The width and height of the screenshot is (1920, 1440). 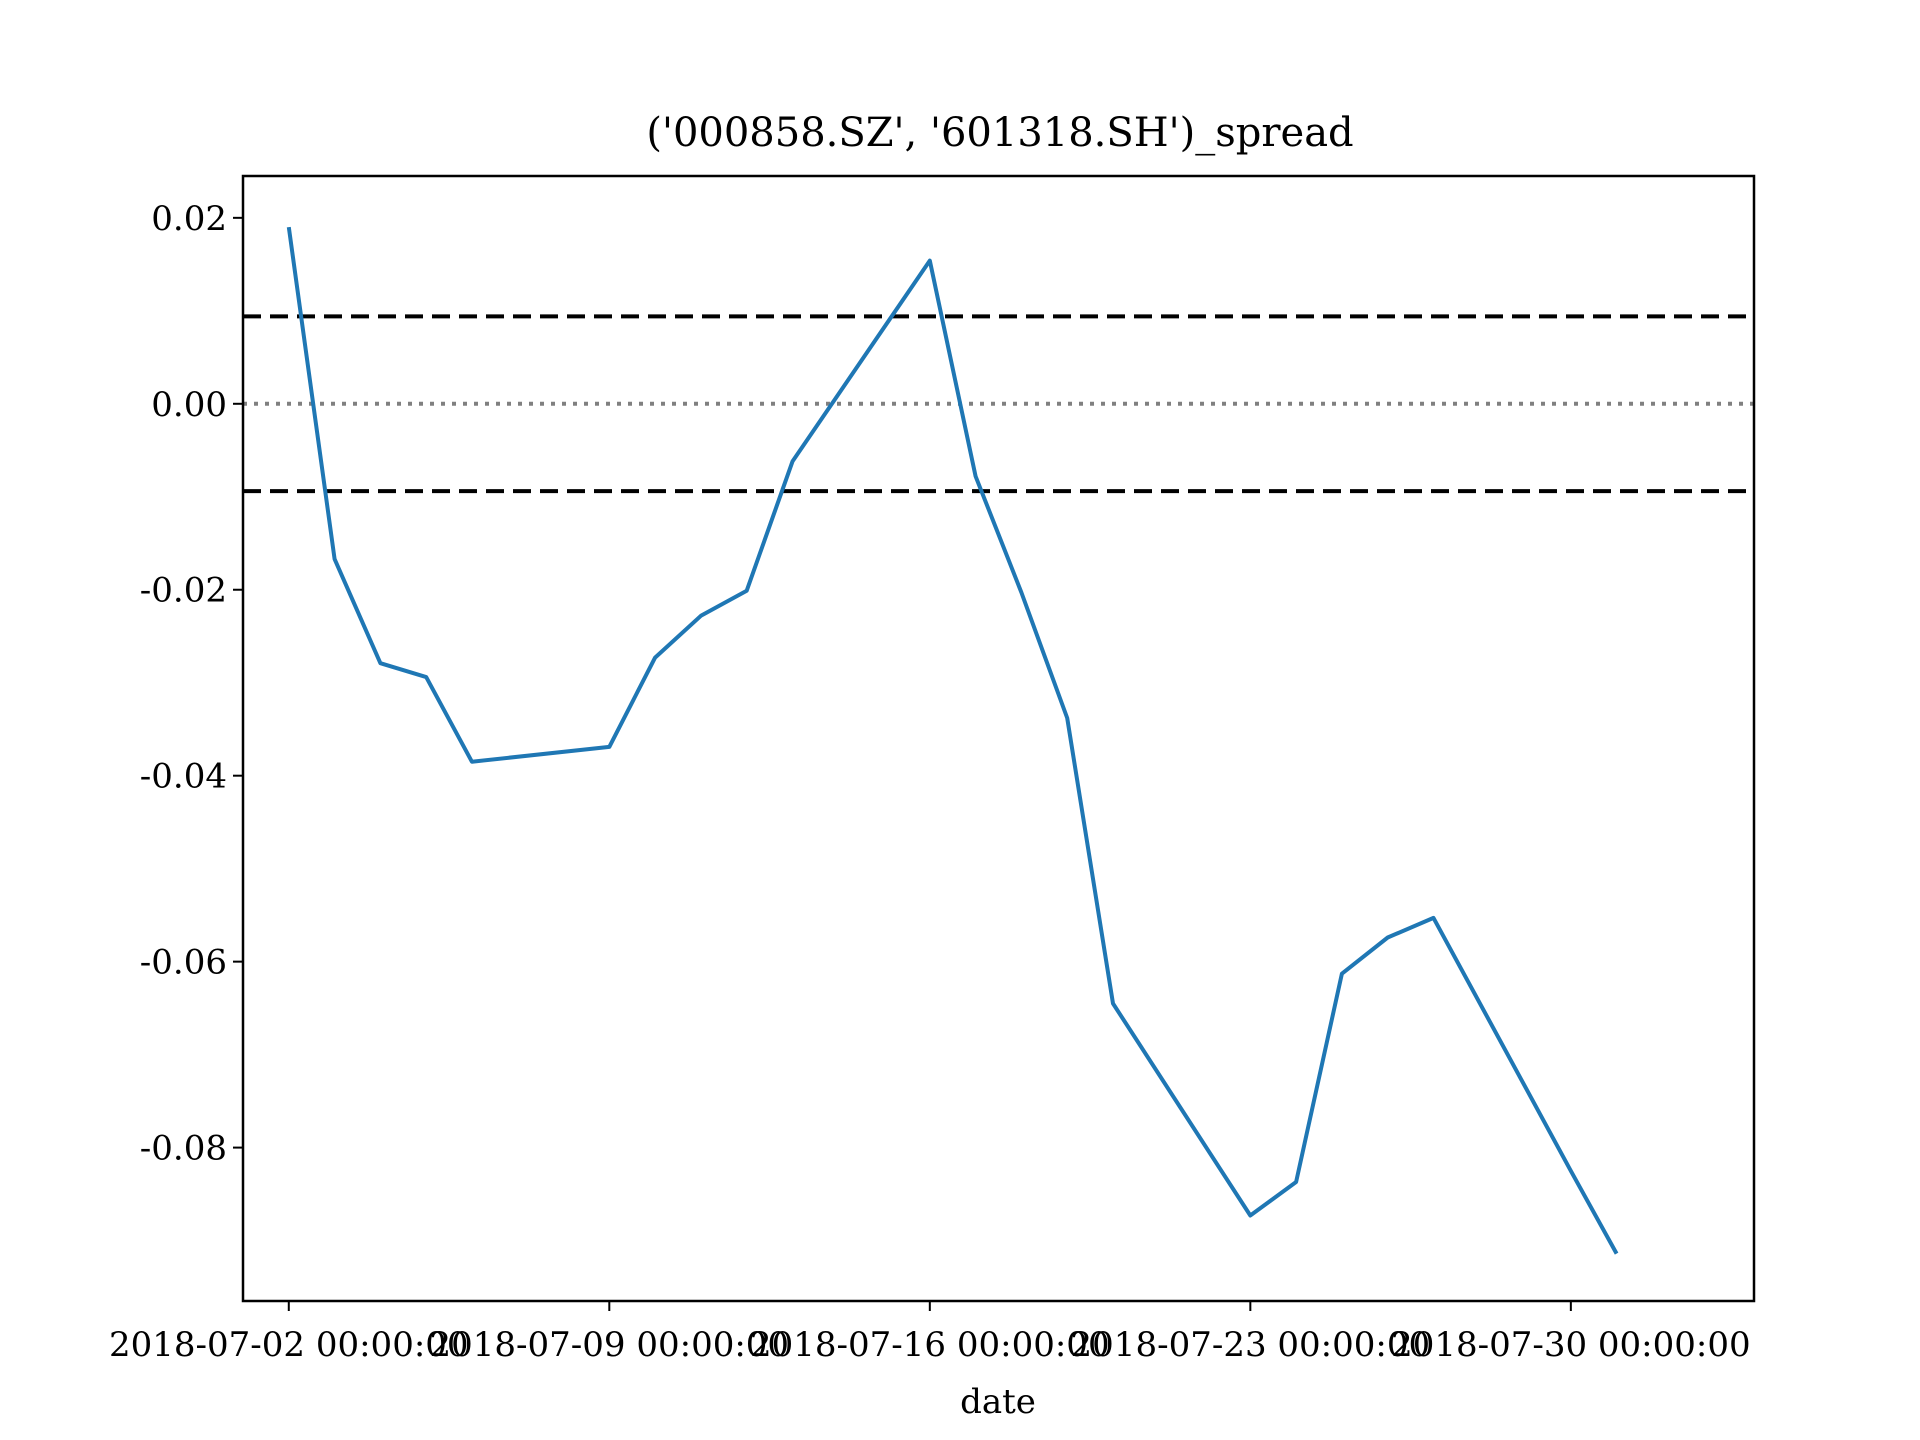 I want to click on threshold-lines, so click(x=998, y=404).